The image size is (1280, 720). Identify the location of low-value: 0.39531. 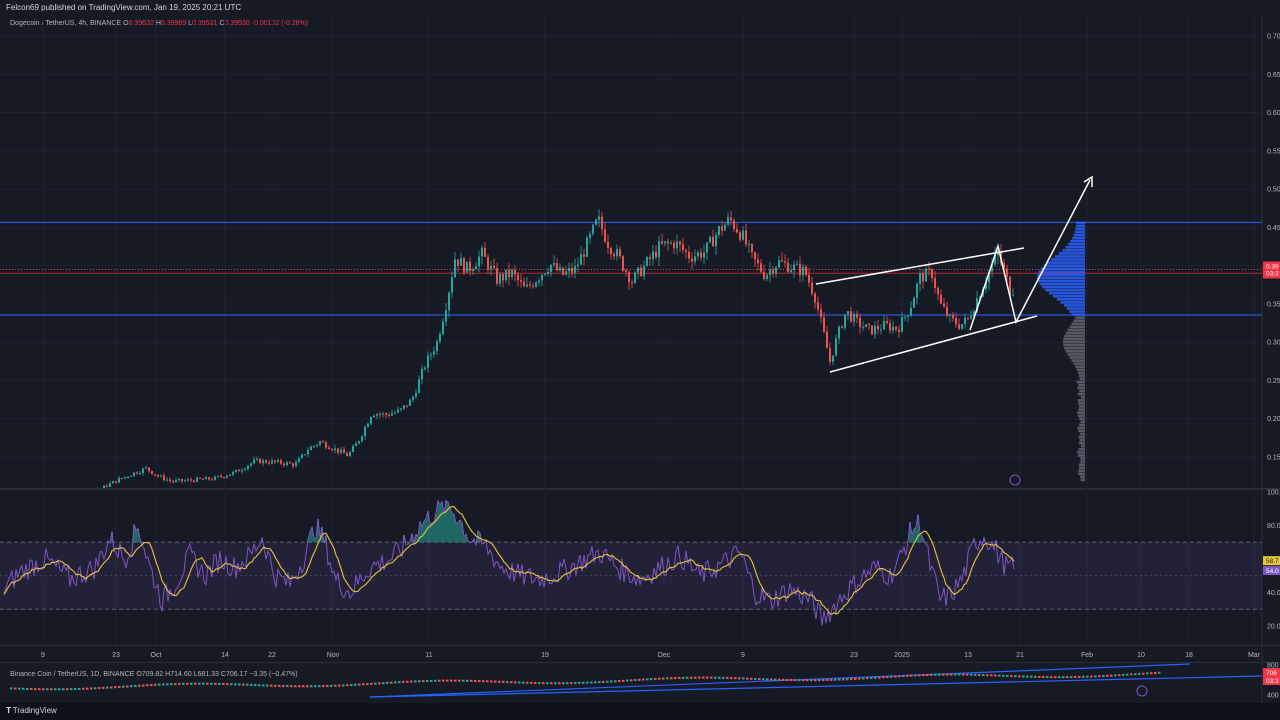
(205, 23).